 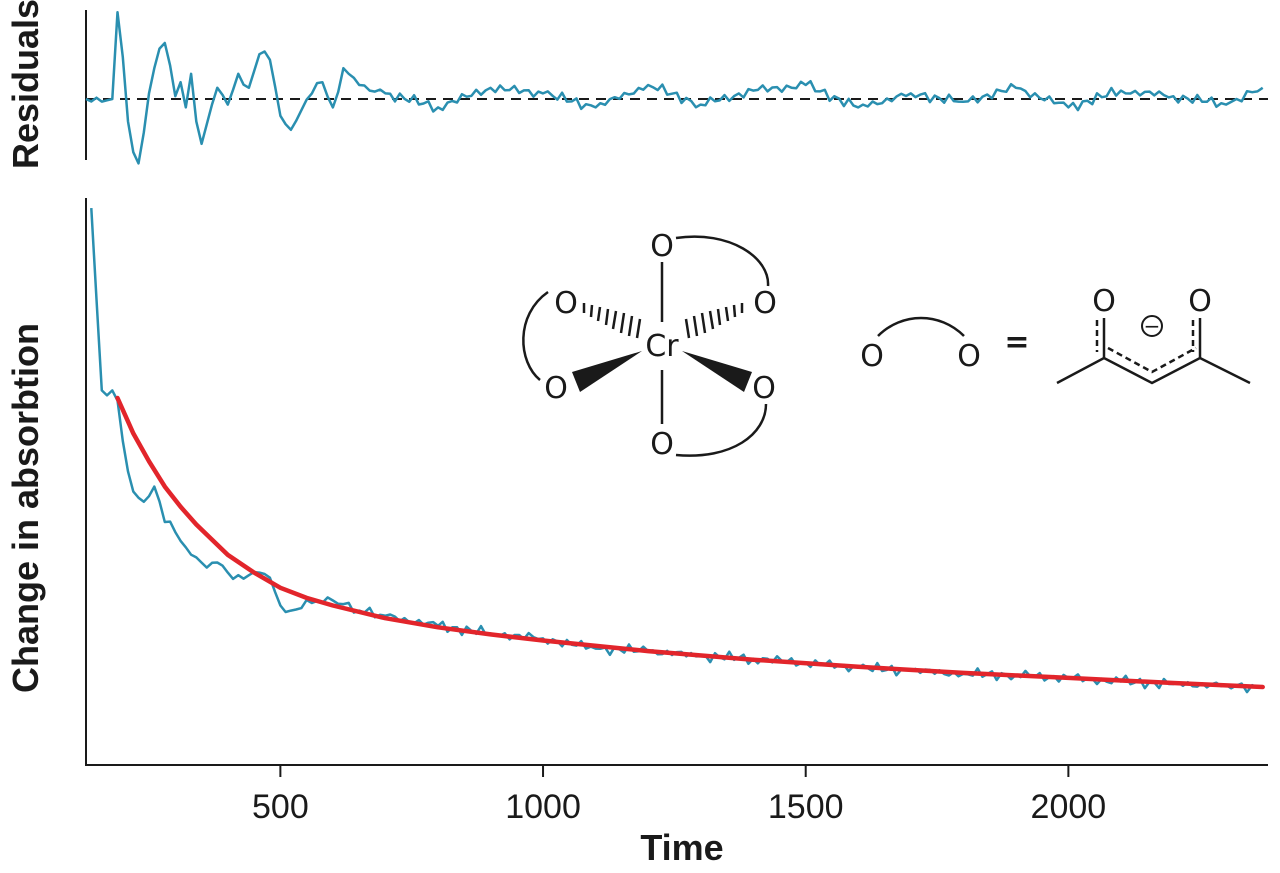 What do you see at coordinates (662, 246) in the screenshot?
I see `atom-o-top: O` at bounding box center [662, 246].